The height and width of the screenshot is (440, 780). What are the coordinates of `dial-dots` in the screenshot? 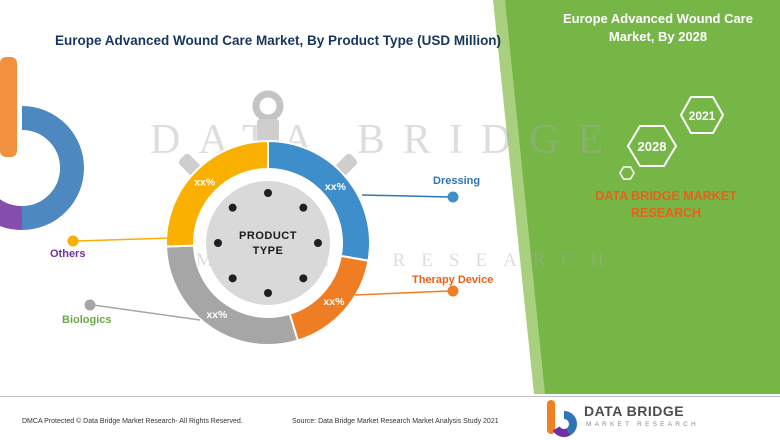 It's located at (268, 243).